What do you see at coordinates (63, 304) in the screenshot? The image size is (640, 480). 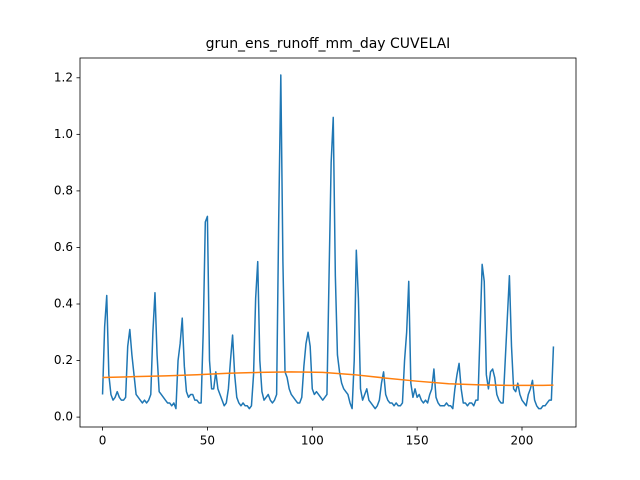 I see `y-tick-label: 0.4` at bounding box center [63, 304].